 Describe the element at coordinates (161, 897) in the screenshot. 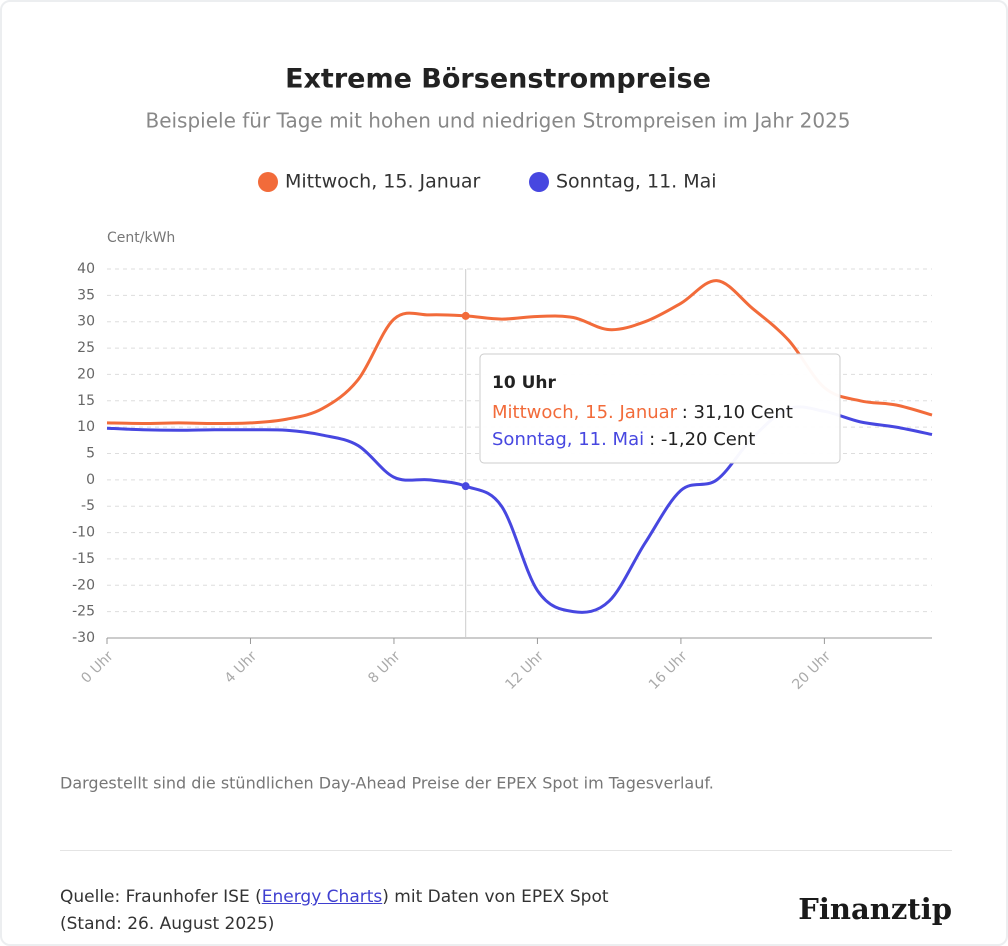

I see `source-prefix: Quelle: Fraunhofer ISE (` at that location.